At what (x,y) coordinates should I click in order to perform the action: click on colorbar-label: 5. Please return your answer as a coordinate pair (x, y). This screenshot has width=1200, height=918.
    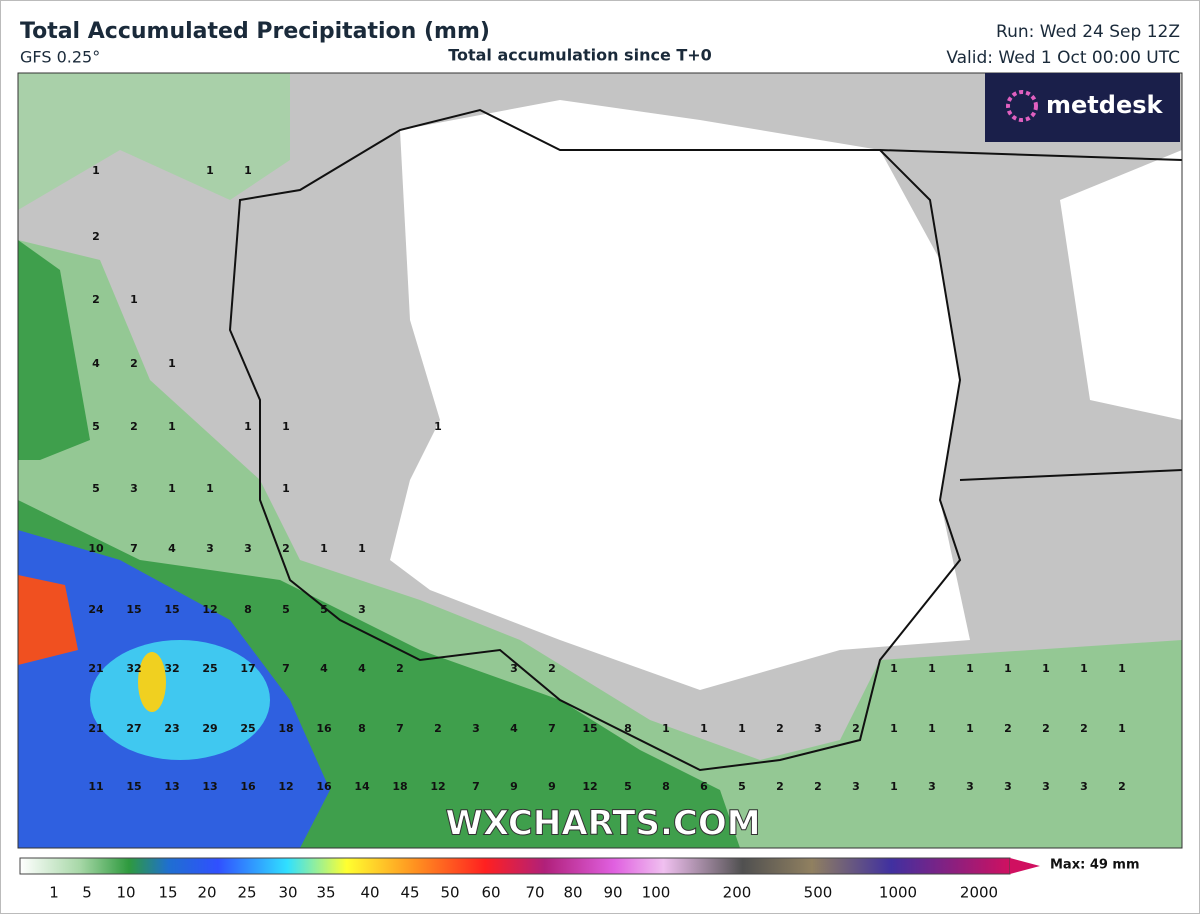
    Looking at the image, I should click on (87, 893).